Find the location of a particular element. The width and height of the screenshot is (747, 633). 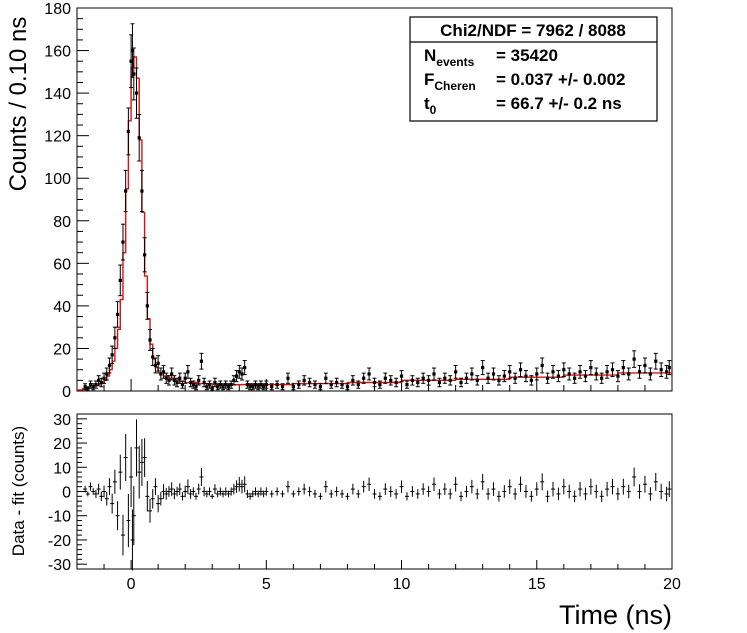

stats-fcheren-symbol: FCheren is located at coordinates (450, 81).